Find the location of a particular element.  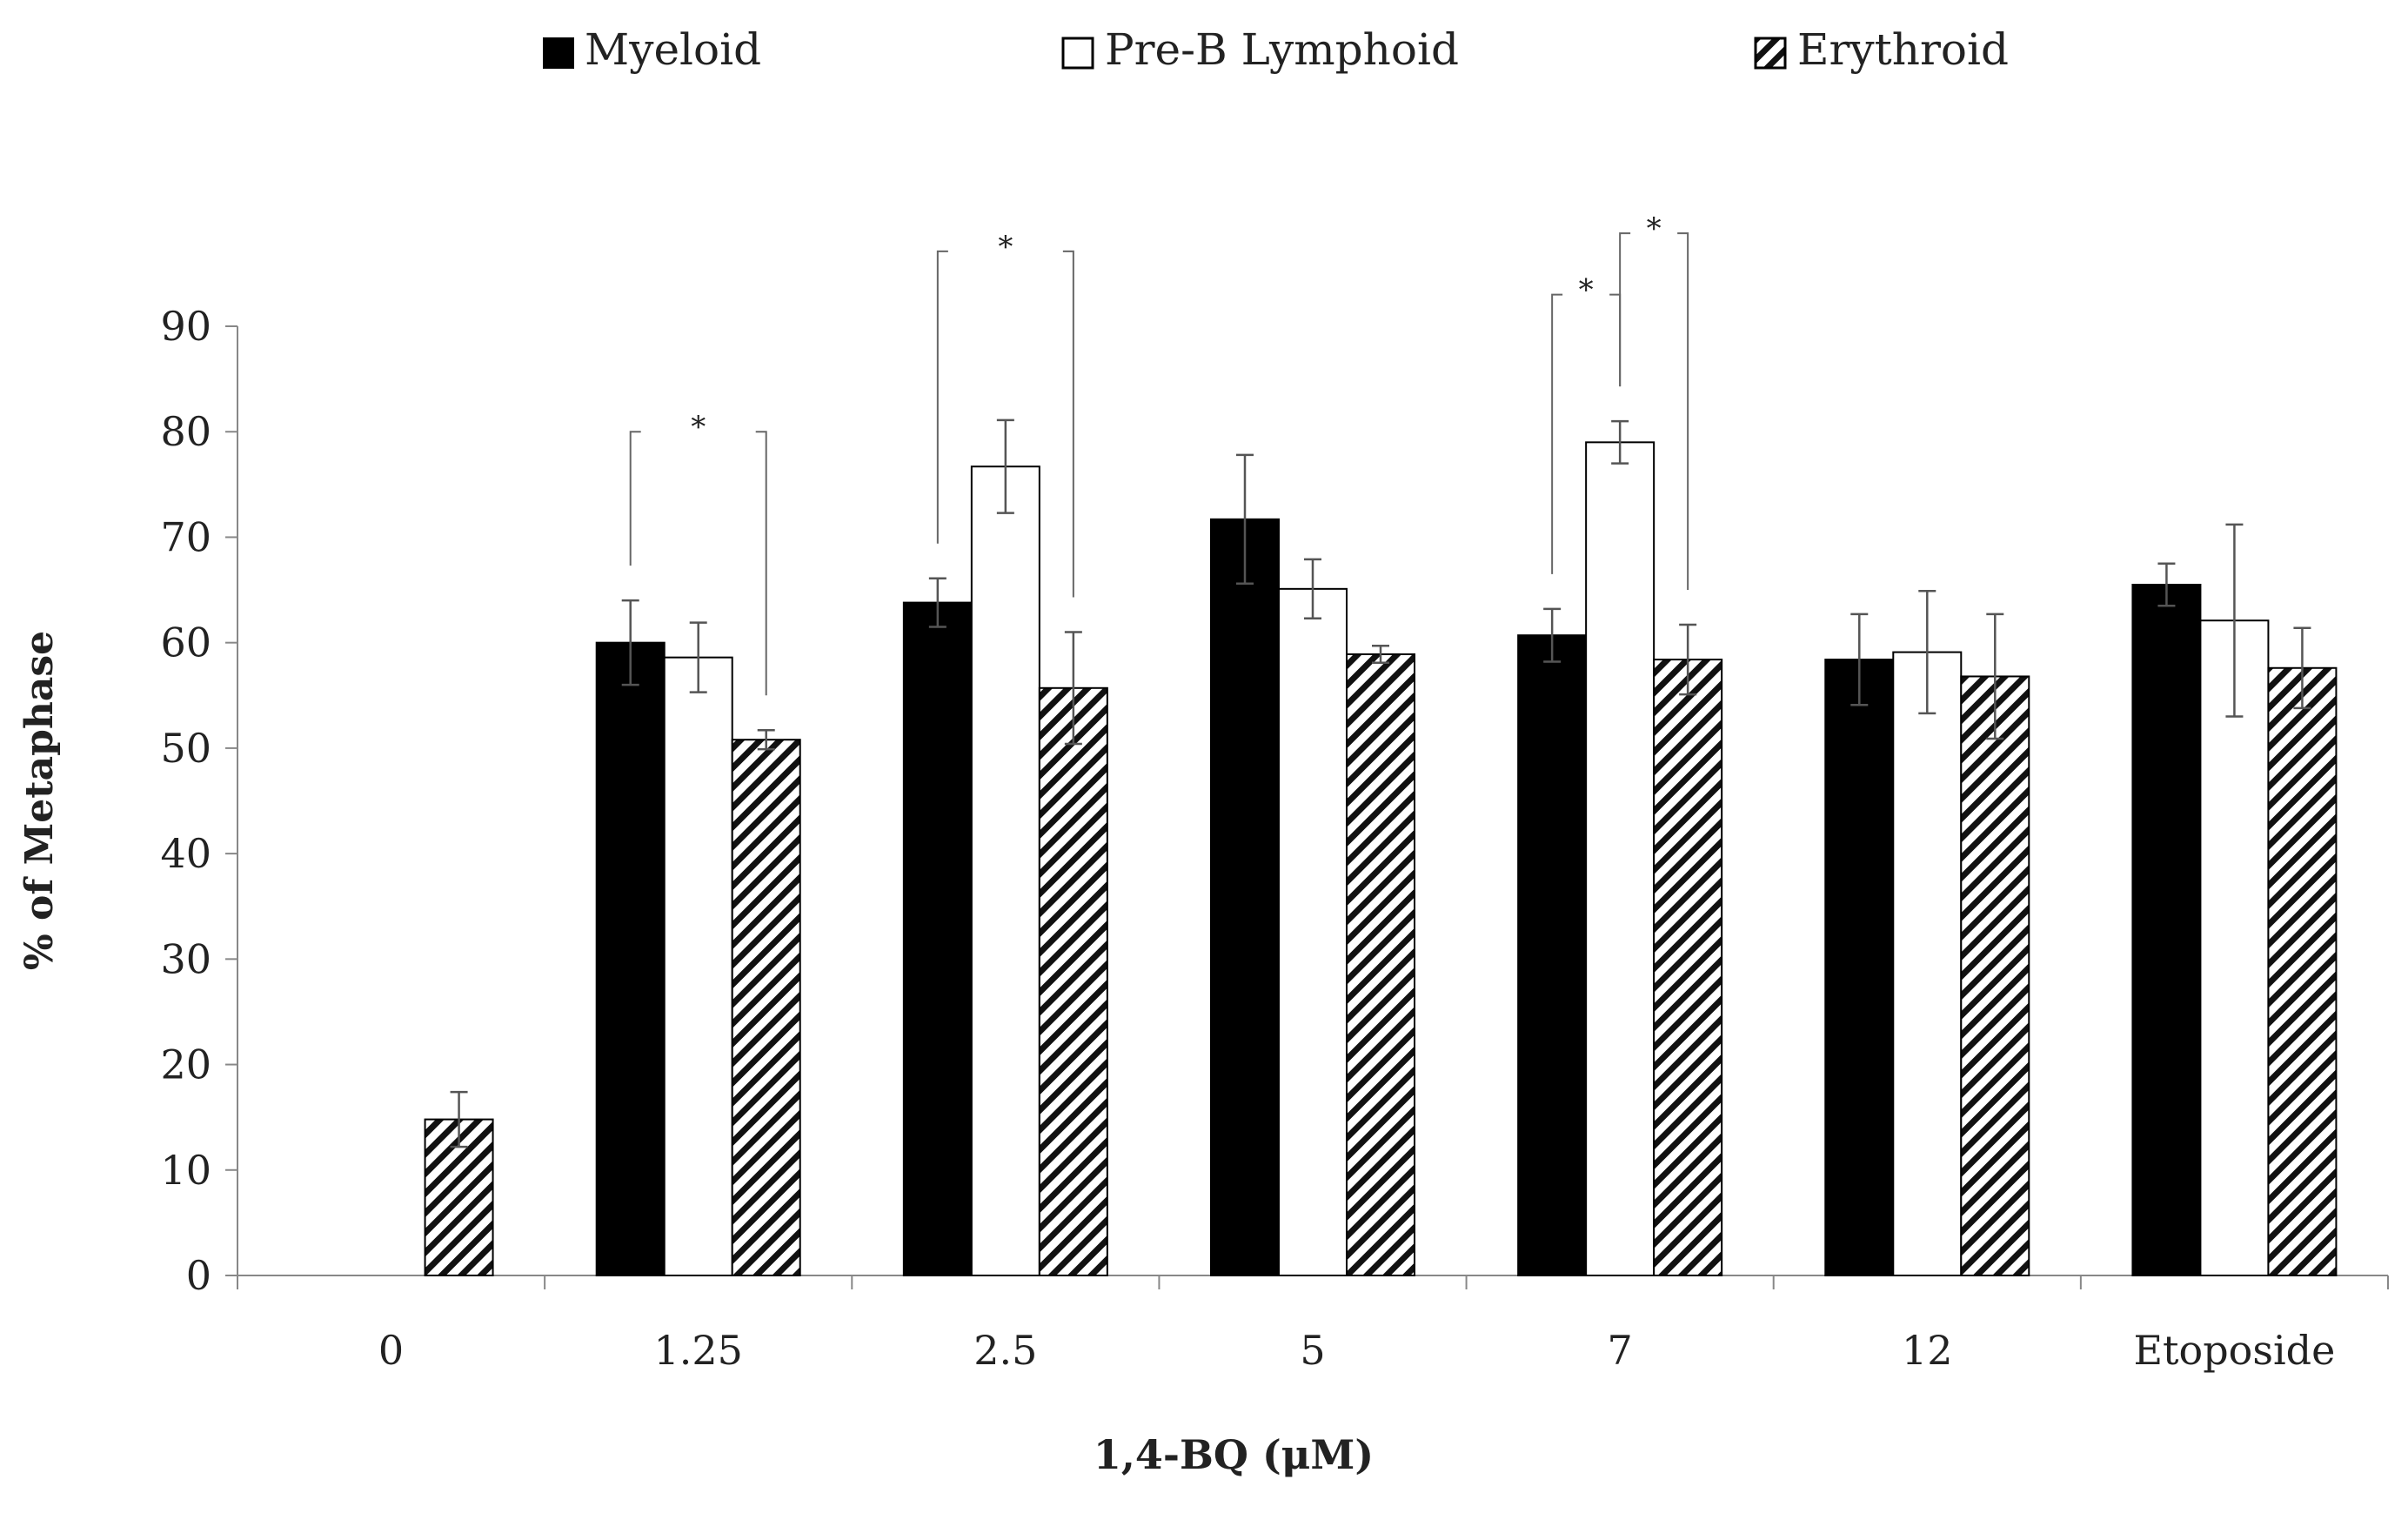

bar-myeloid-etoposide is located at coordinates (2166, 930).